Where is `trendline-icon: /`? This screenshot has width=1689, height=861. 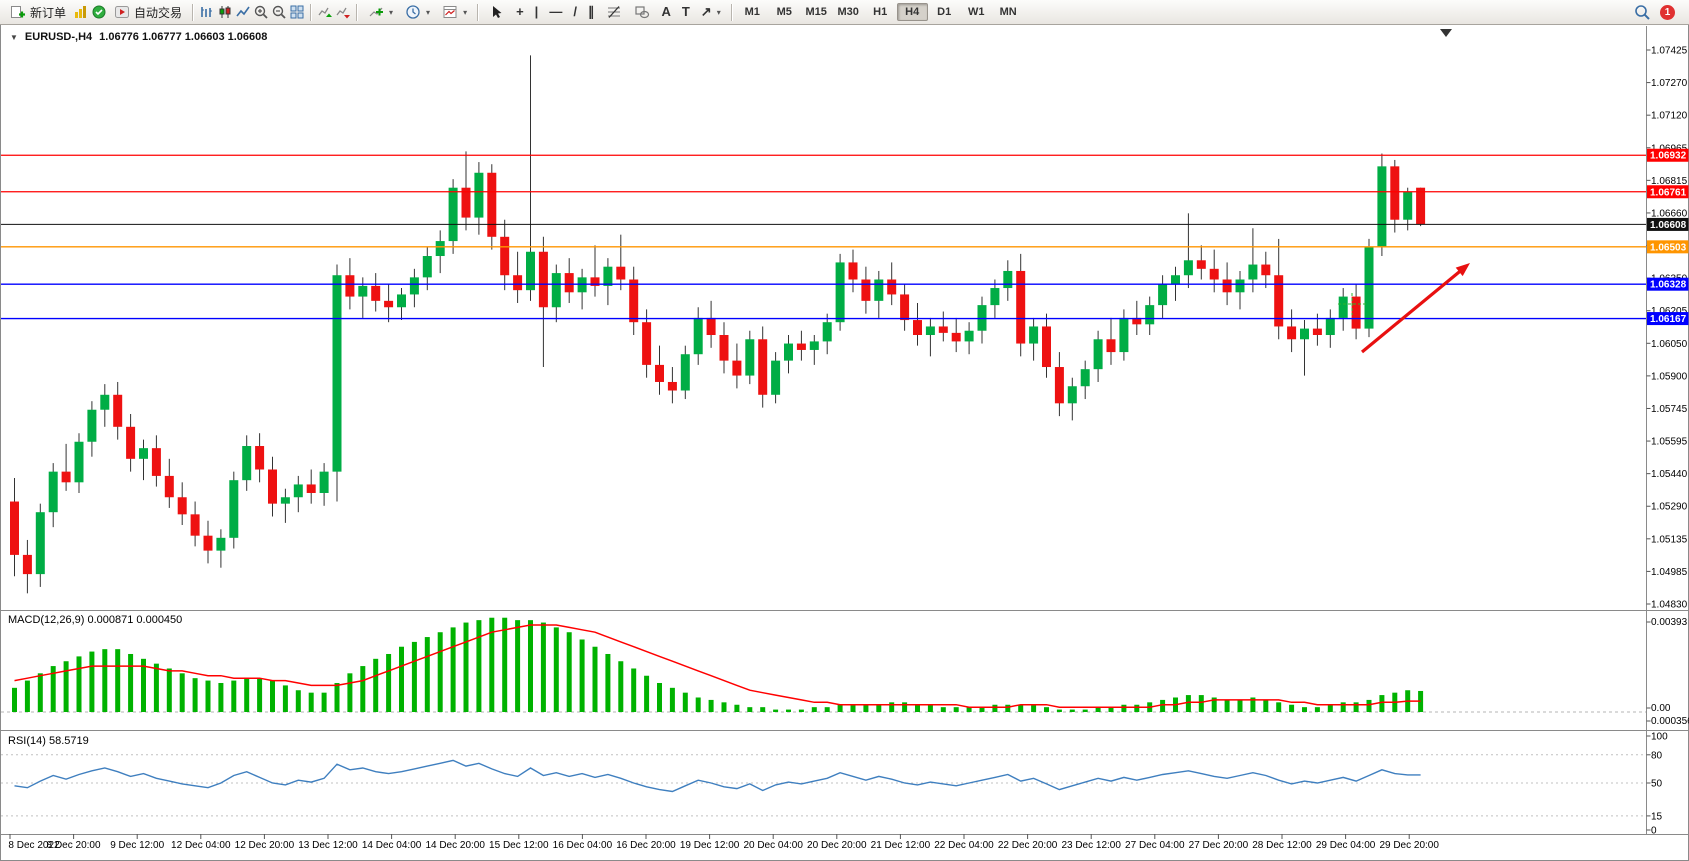 trendline-icon: / is located at coordinates (575, 11).